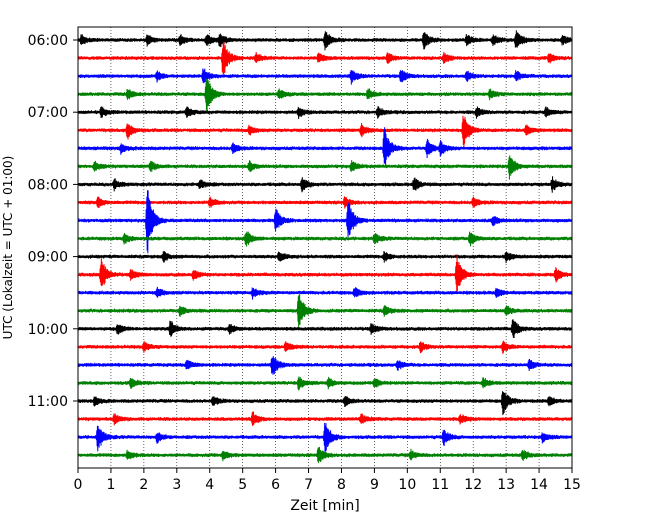 The width and height of the screenshot is (650, 520). Describe the element at coordinates (325, 383) in the screenshot. I see `trace-10:45` at that location.